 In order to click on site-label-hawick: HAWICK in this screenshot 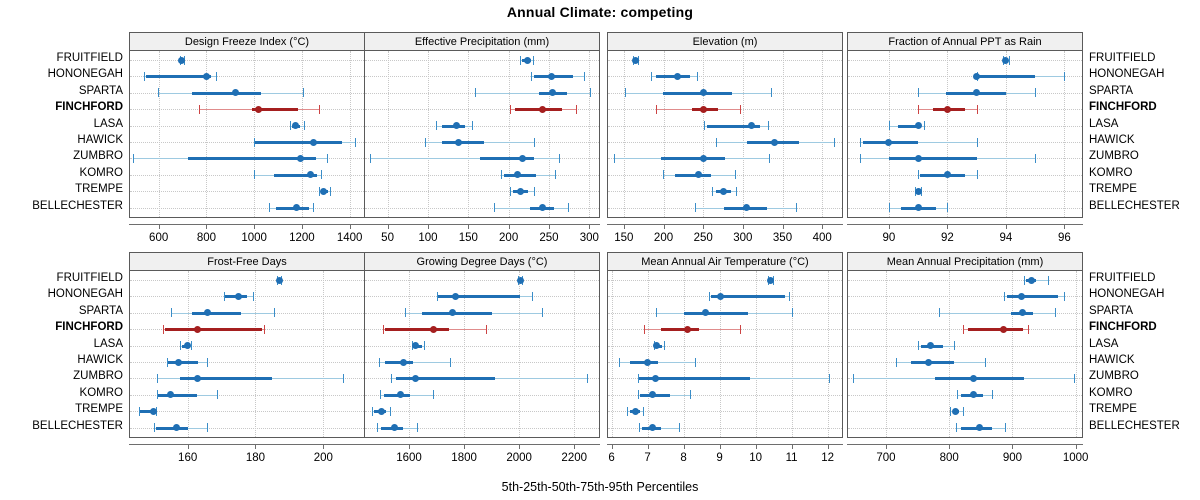, I will do `click(1112, 360)`.